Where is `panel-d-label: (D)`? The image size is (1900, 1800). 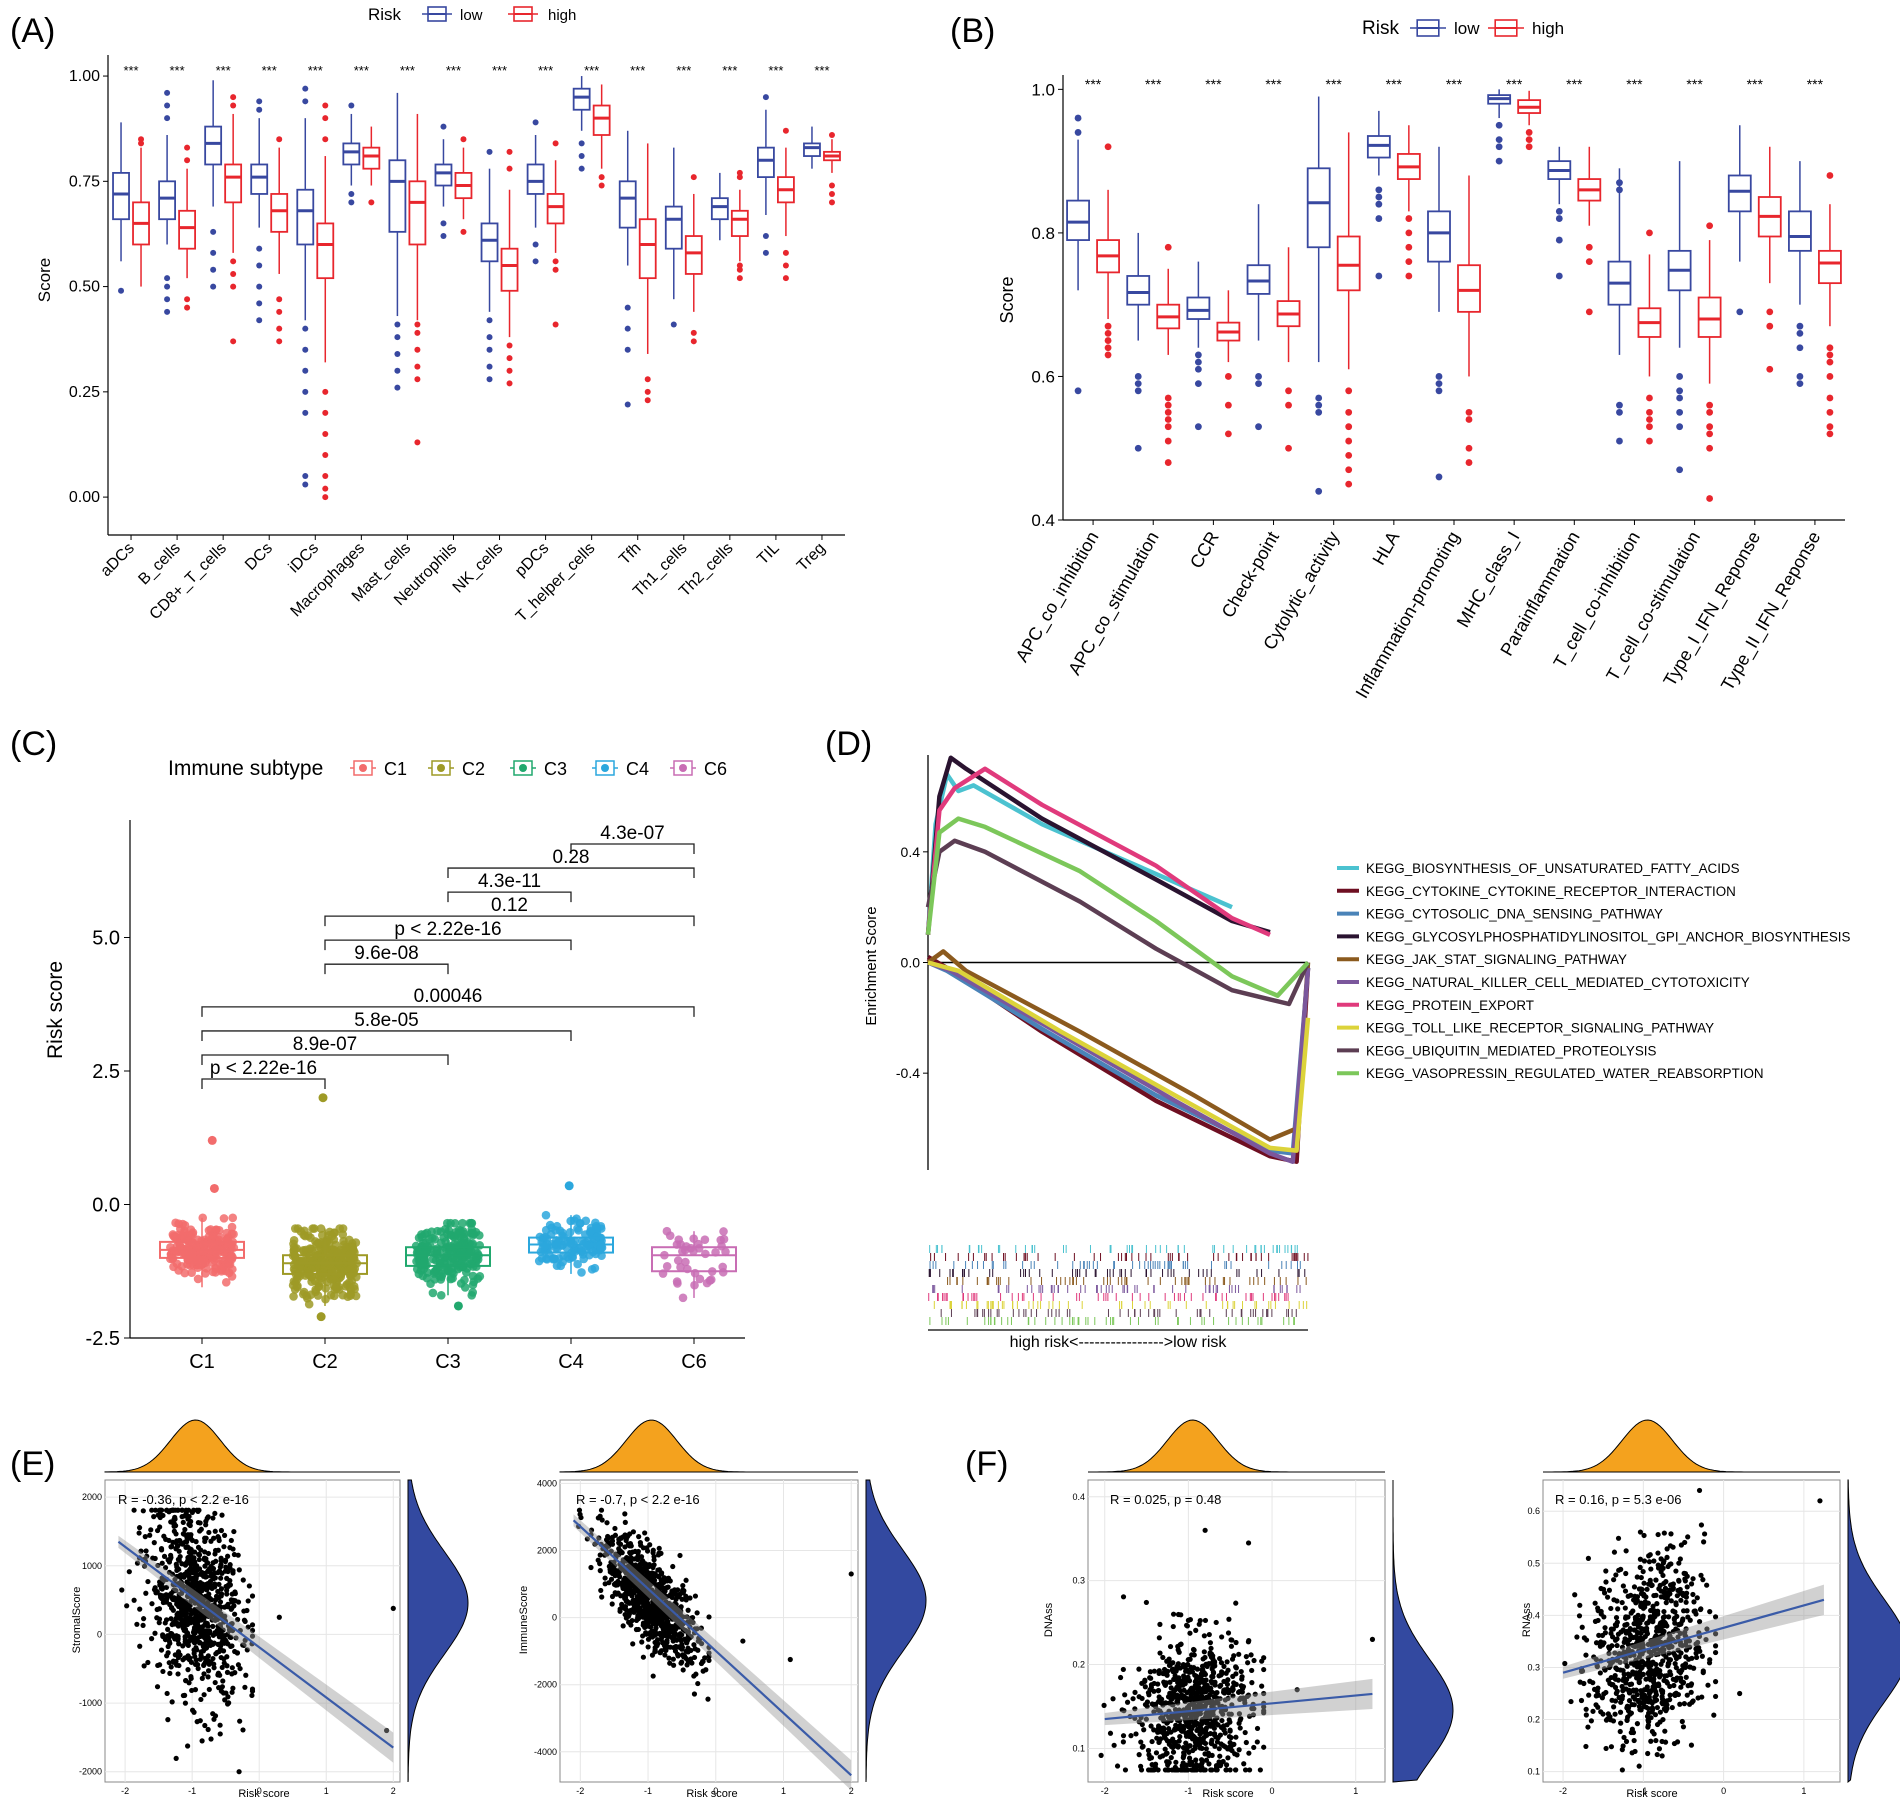 panel-d-label: (D) is located at coordinates (848, 744).